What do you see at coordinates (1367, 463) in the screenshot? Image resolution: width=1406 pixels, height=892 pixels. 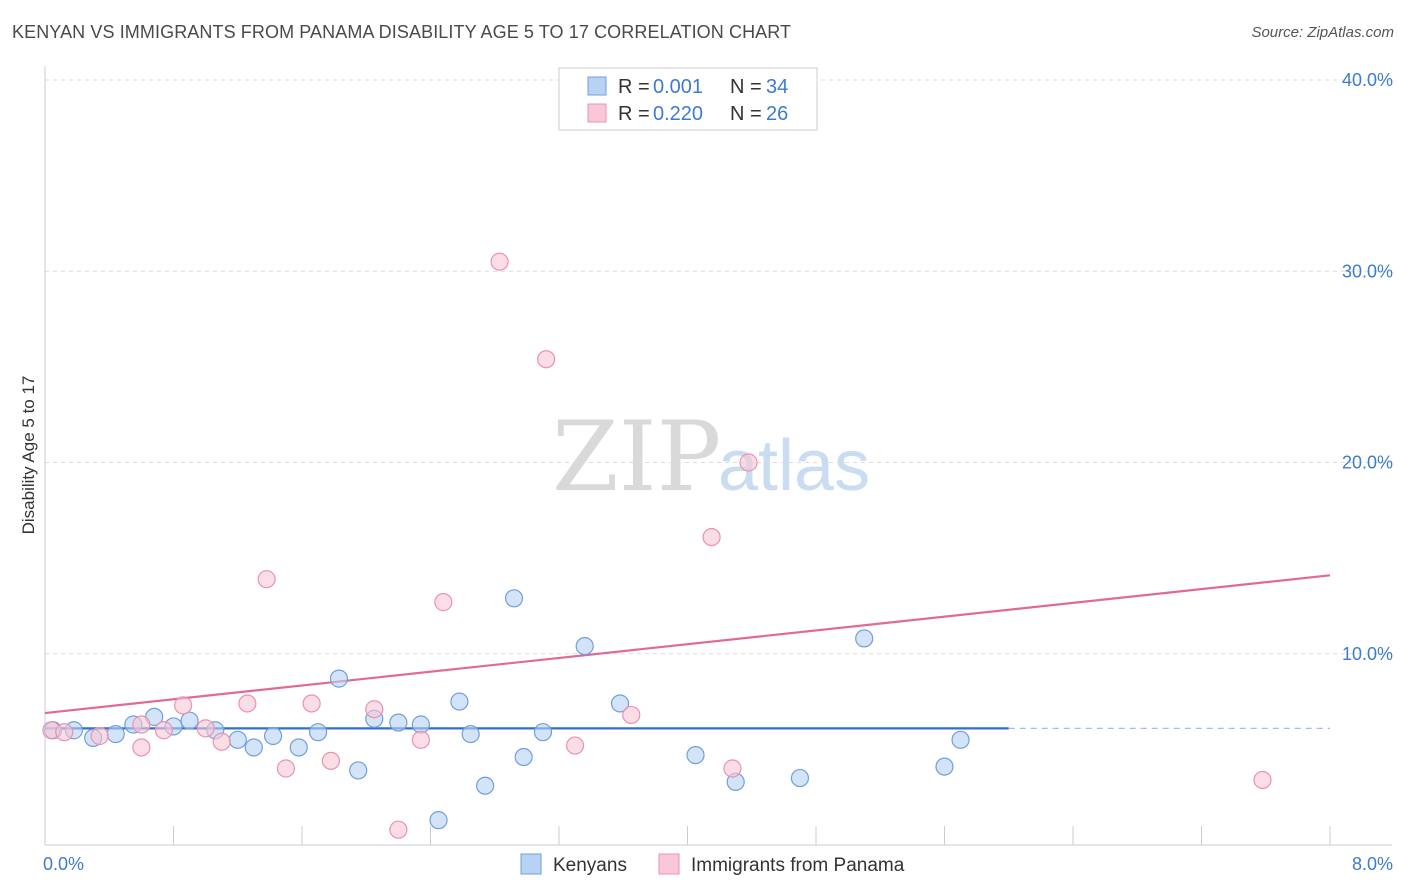 I see `y-tick-label: 20.0%` at bounding box center [1367, 463].